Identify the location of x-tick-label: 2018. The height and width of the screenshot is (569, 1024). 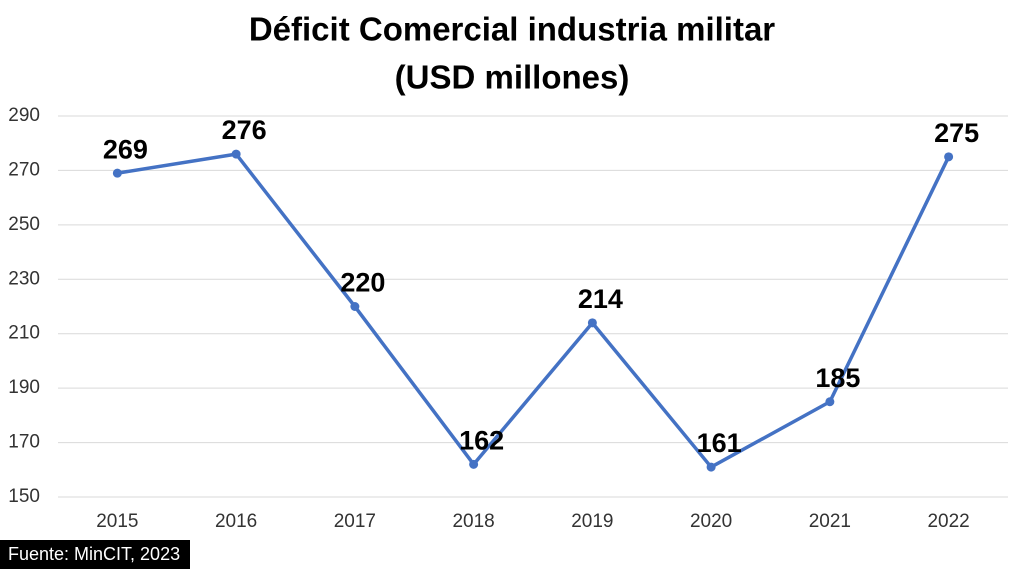
(473, 521).